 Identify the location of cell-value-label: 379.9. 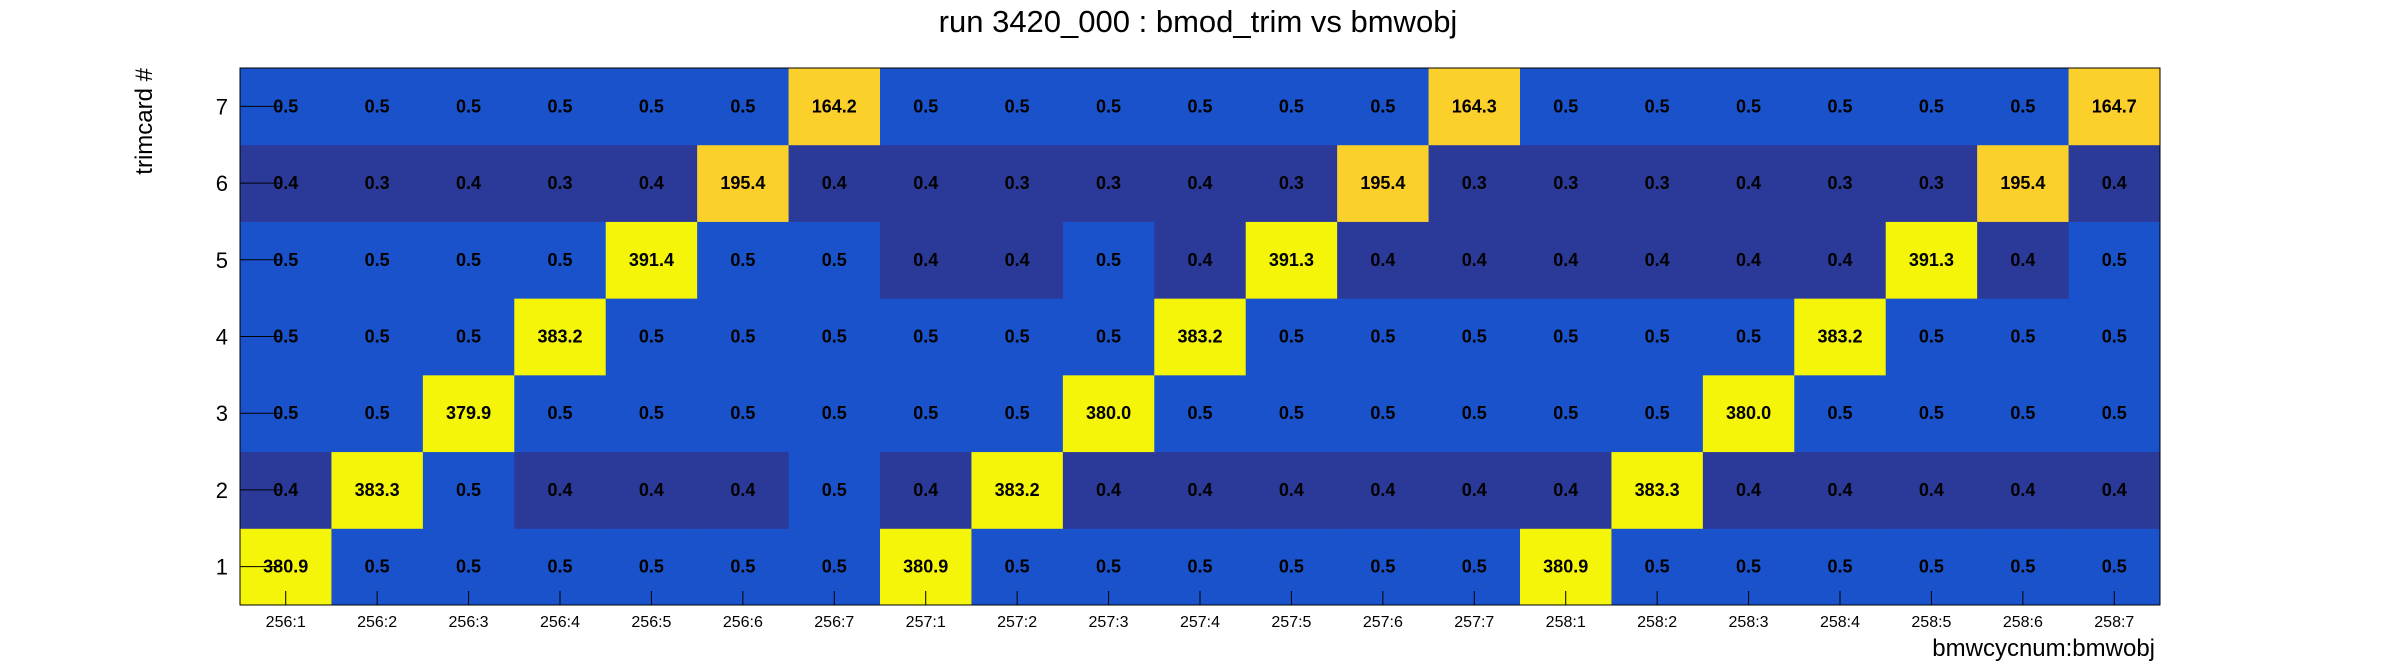
(468, 413).